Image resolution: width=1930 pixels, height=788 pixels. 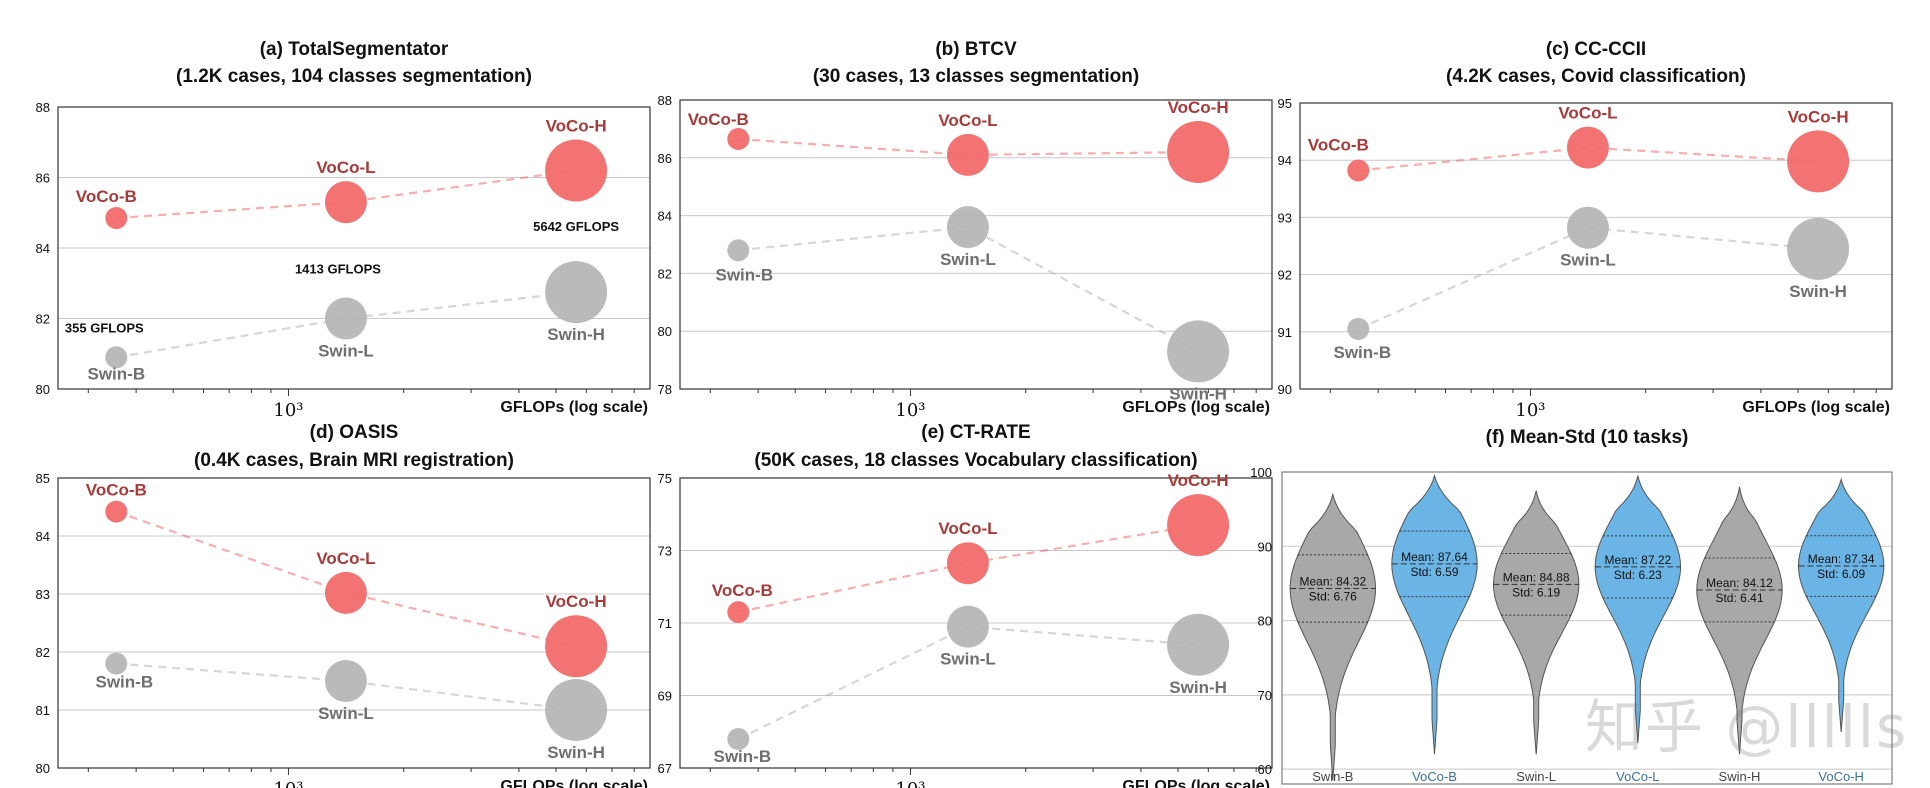 What do you see at coordinates (43, 178) in the screenshot?
I see `y-tick-label: 86` at bounding box center [43, 178].